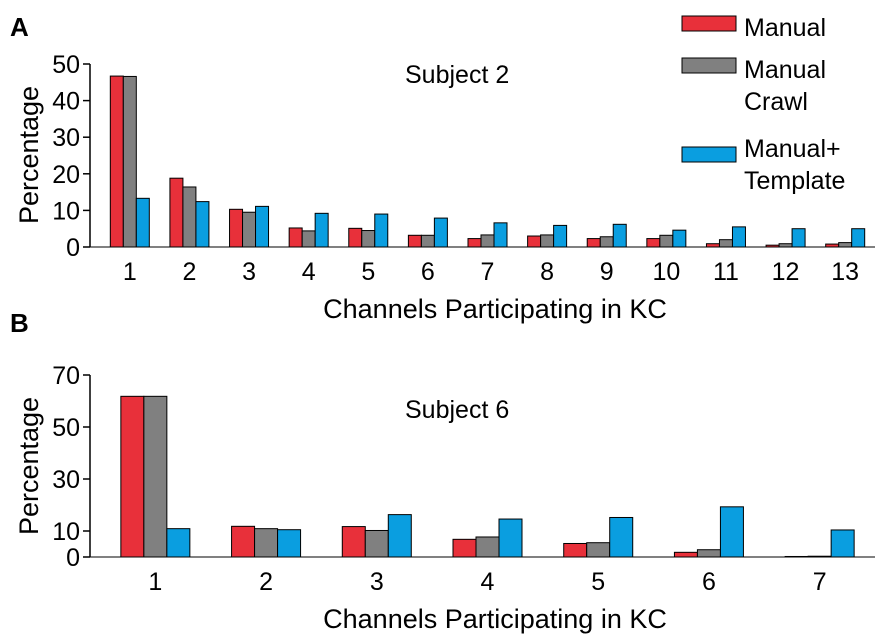 This screenshot has height=637, width=877. I want to click on panel-b-x-tick-label: 4, so click(488, 582).